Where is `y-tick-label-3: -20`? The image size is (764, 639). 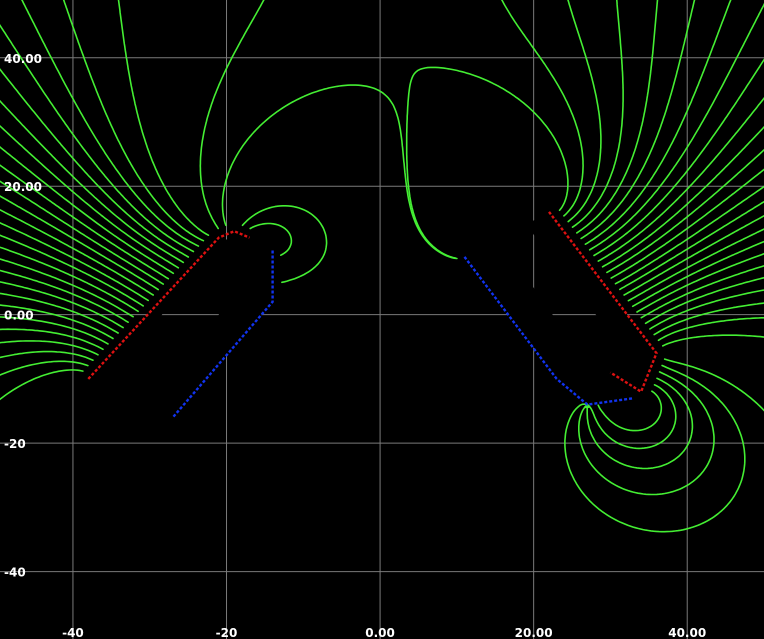 y-tick-label-3: -20 is located at coordinates (15, 444).